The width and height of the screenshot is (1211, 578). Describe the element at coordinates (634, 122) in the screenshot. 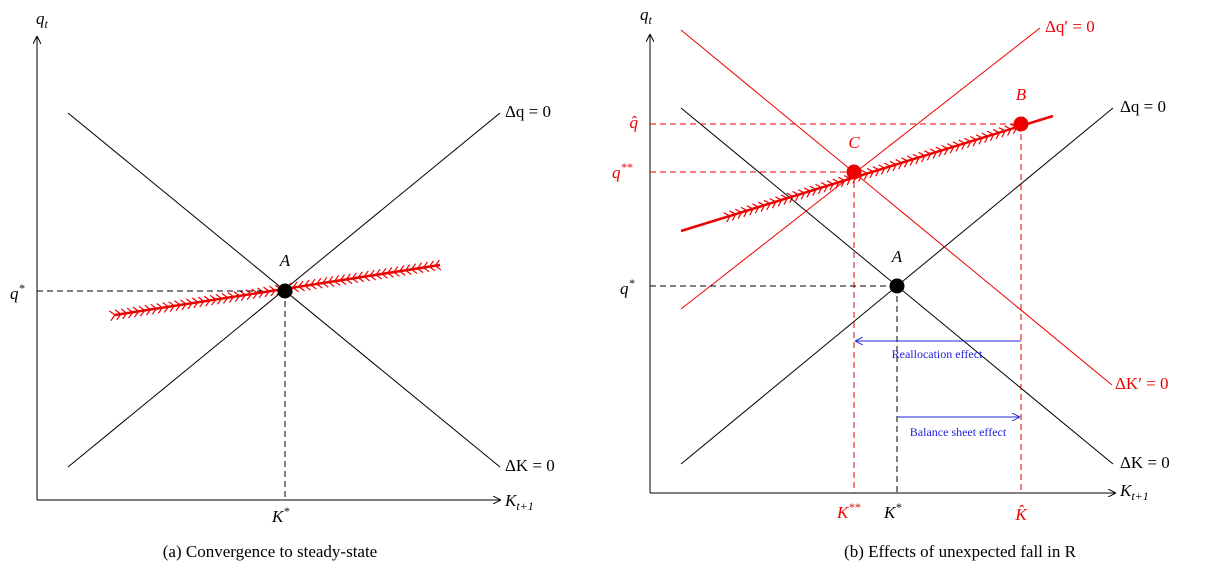

I see `q-hat-label: q̂` at that location.